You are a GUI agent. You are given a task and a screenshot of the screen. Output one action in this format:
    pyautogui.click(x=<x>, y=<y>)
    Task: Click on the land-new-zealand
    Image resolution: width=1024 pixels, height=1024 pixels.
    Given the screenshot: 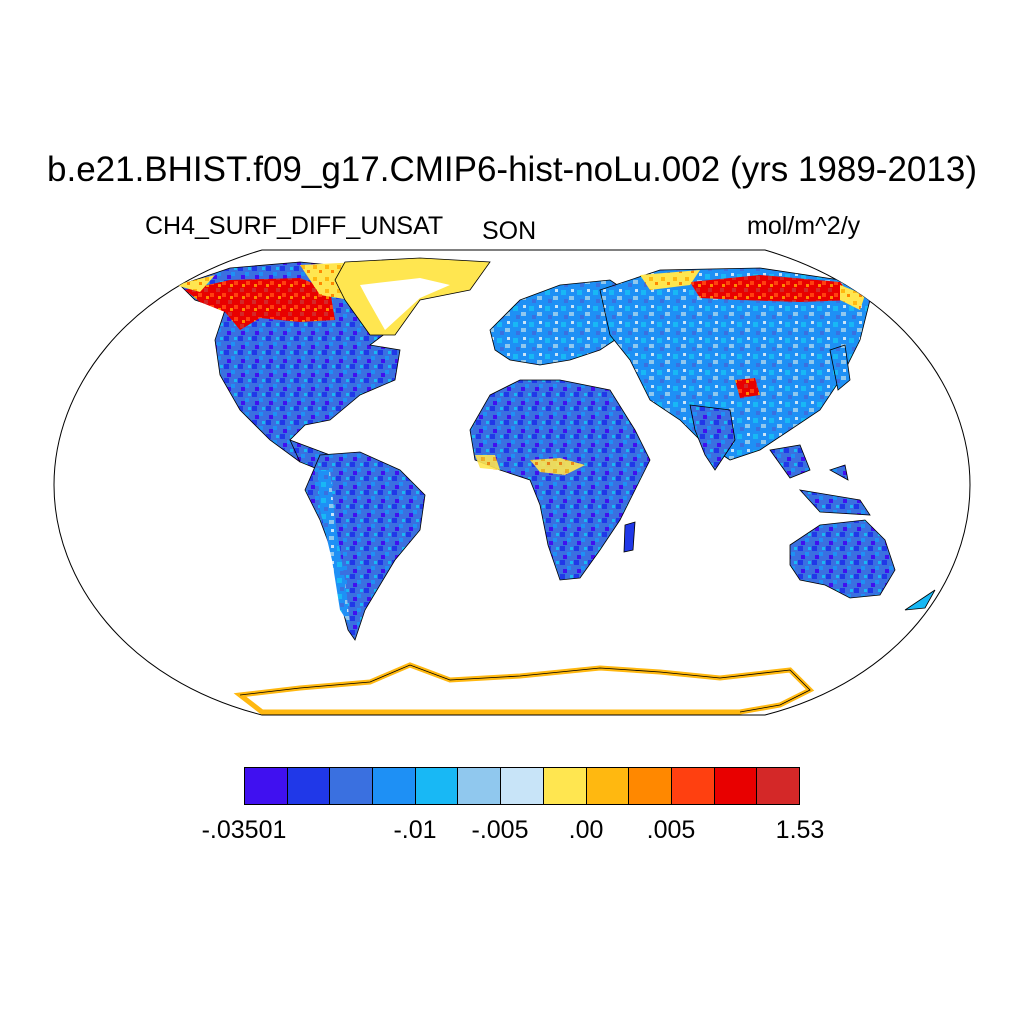 What is the action you would take?
    pyautogui.click(x=920, y=600)
    